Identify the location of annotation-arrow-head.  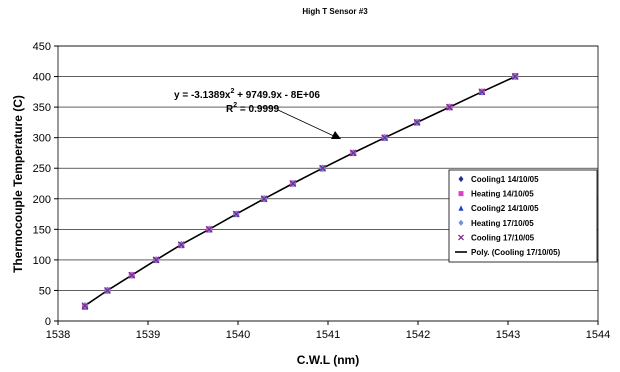
(336, 135).